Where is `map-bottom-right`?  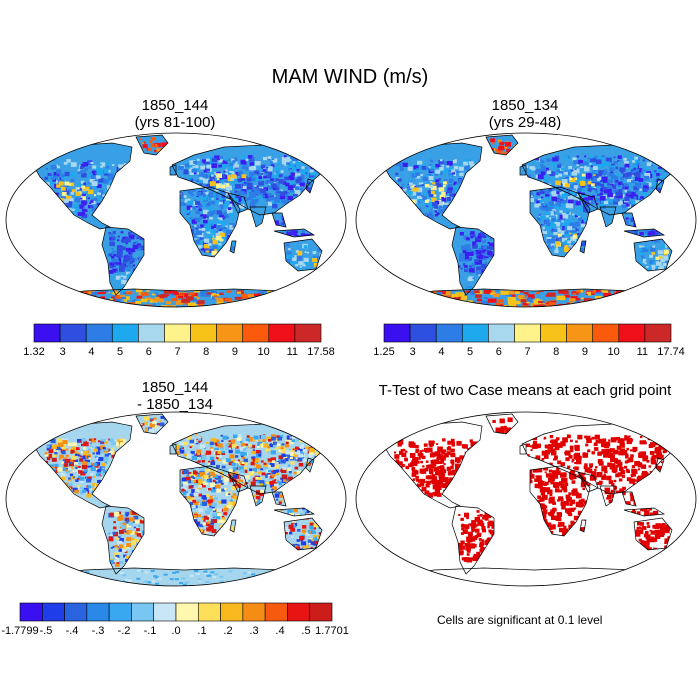 map-bottom-right is located at coordinates (526, 499).